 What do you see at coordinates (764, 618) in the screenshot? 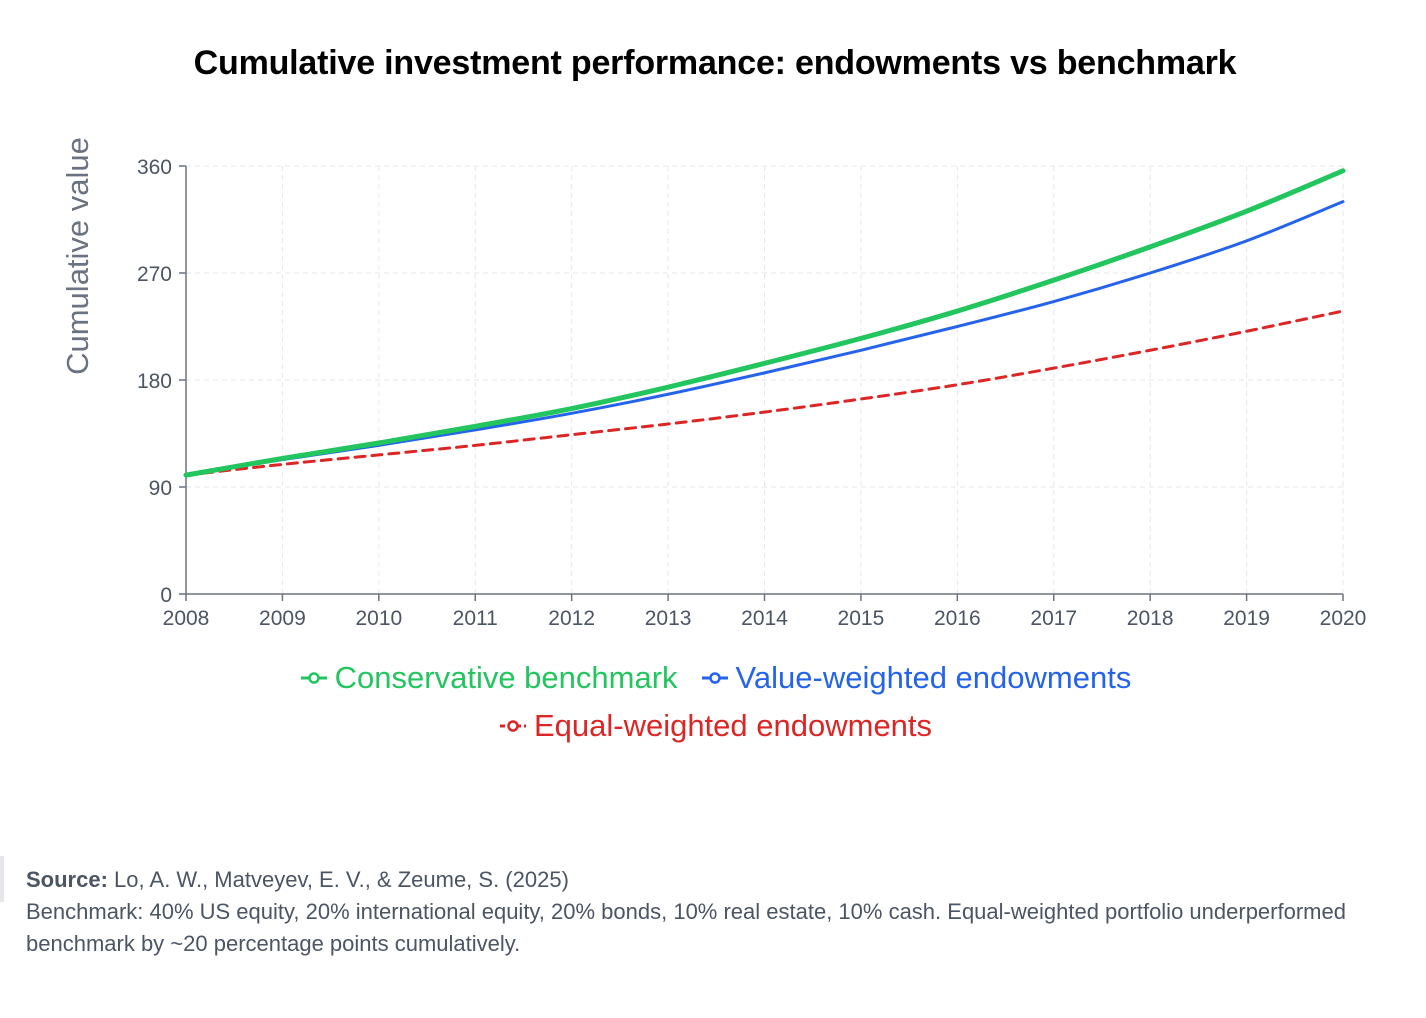
I see `x-tick-label: 2014` at bounding box center [764, 618].